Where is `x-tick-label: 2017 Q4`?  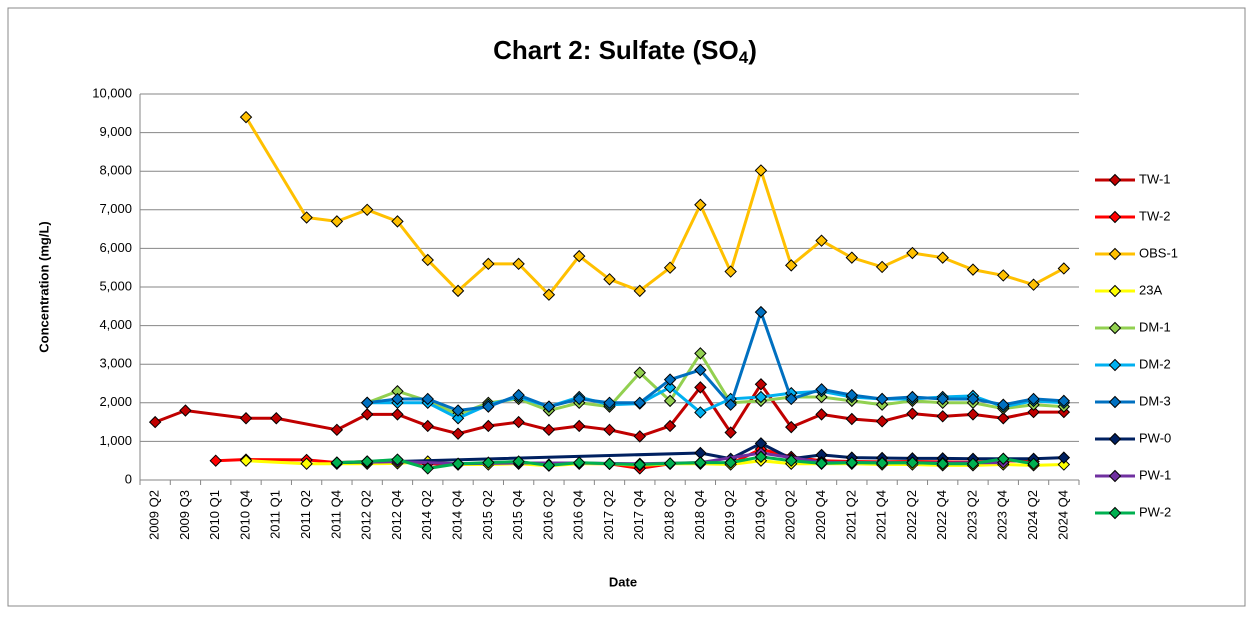
x-tick-label: 2017 Q4 is located at coordinates (638, 515).